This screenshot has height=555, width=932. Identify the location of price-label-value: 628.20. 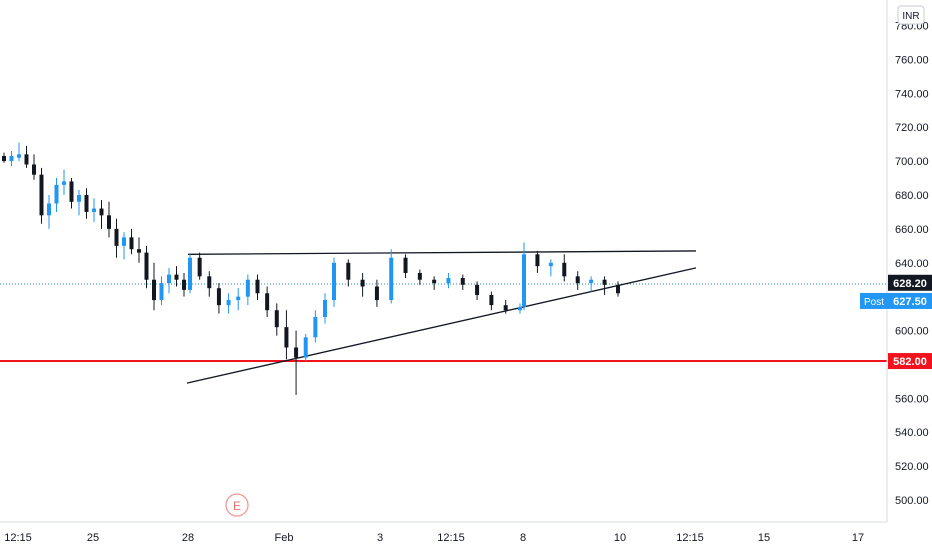
(910, 284).